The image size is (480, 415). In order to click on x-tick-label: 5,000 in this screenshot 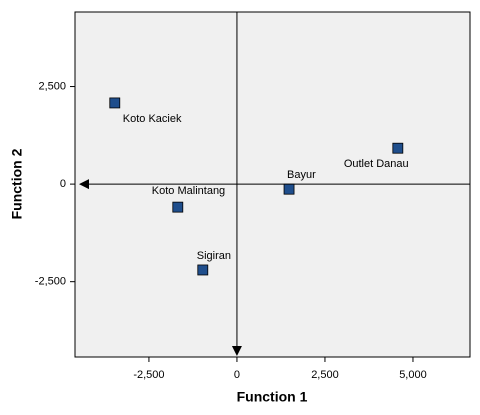, I will do `click(413, 375)`.